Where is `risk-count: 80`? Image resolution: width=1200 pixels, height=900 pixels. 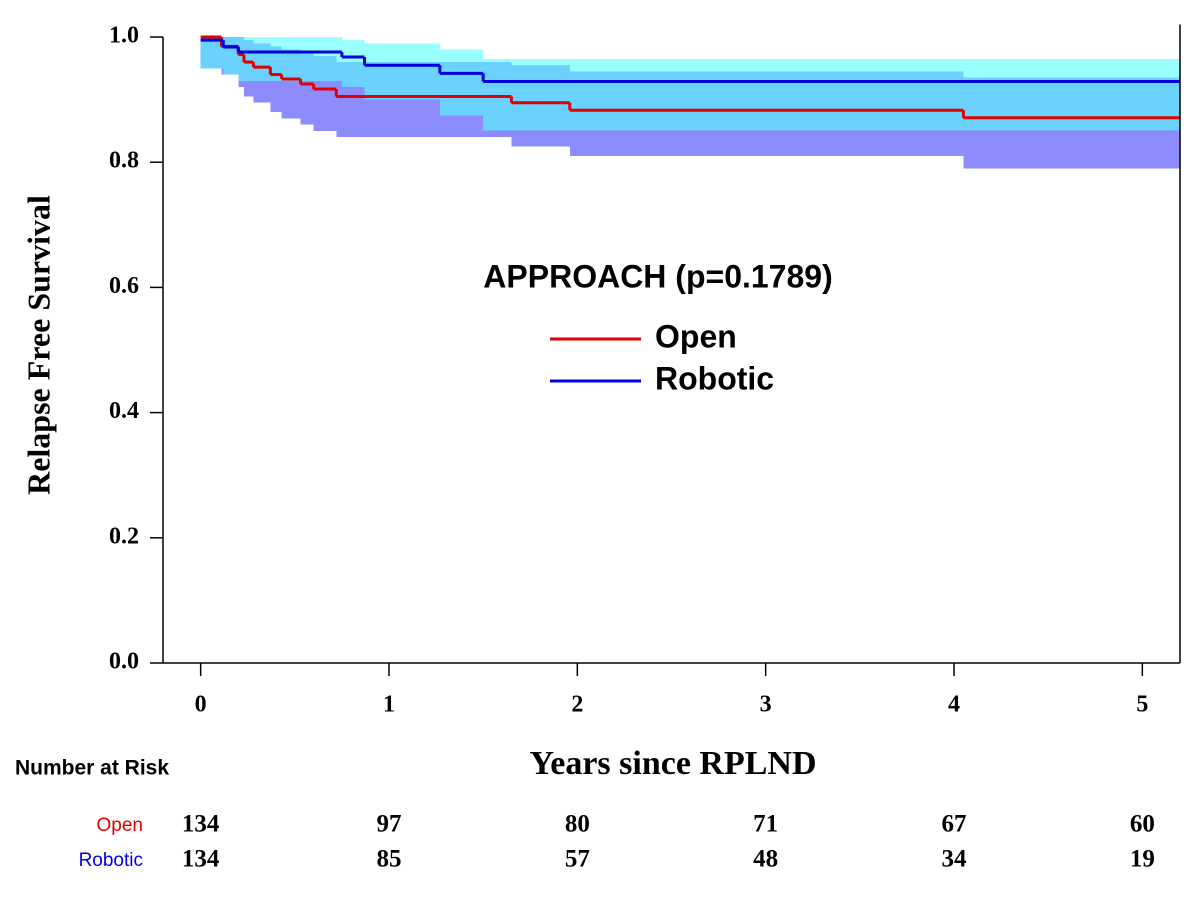
risk-count: 80 is located at coordinates (577, 824).